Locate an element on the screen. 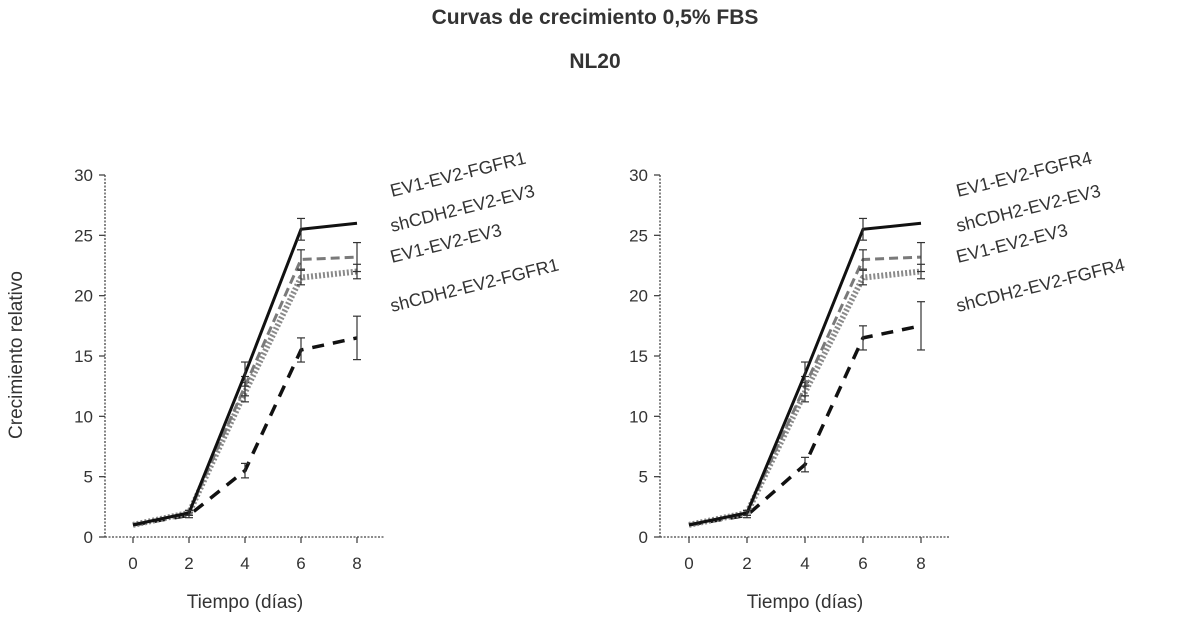  series-label: shCDH2-EV2-FGFR1 is located at coordinates (474, 285).